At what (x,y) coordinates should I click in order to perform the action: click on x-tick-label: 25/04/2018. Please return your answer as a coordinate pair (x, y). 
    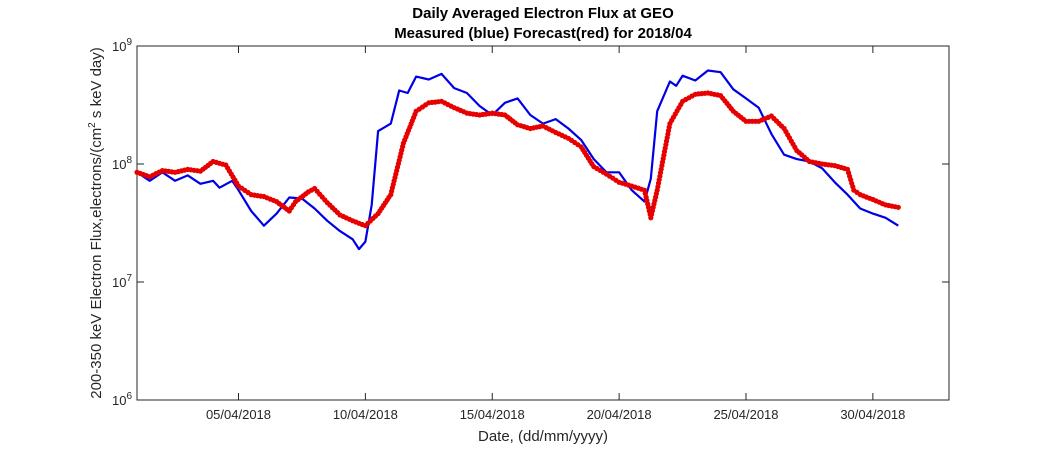
    Looking at the image, I should click on (745, 414).